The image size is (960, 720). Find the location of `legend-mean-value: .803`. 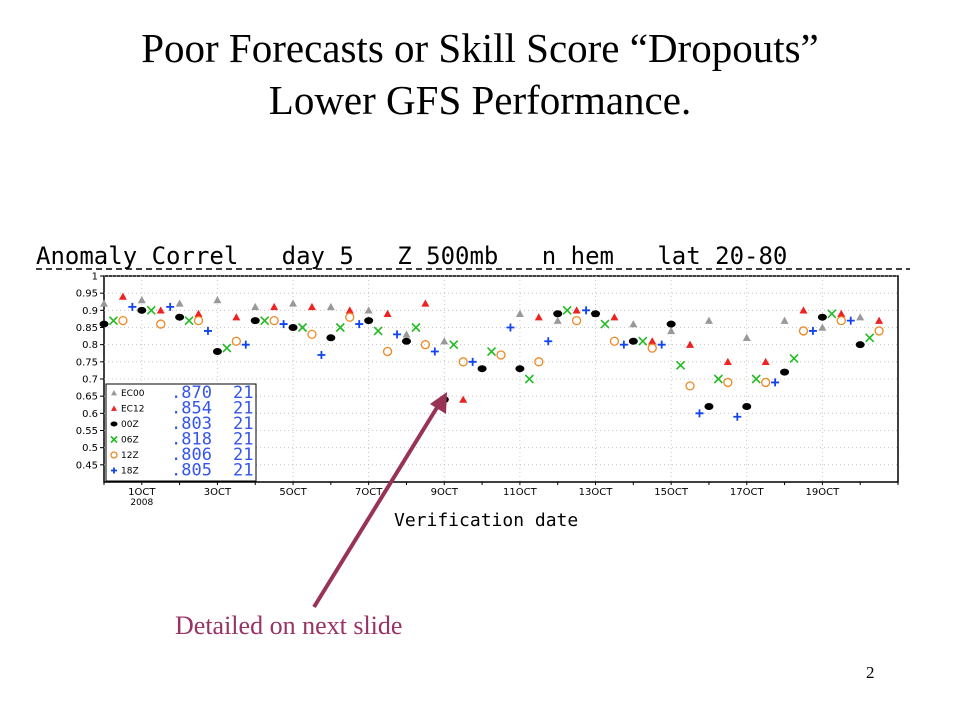

legend-mean-value: .803 is located at coordinates (191, 424).